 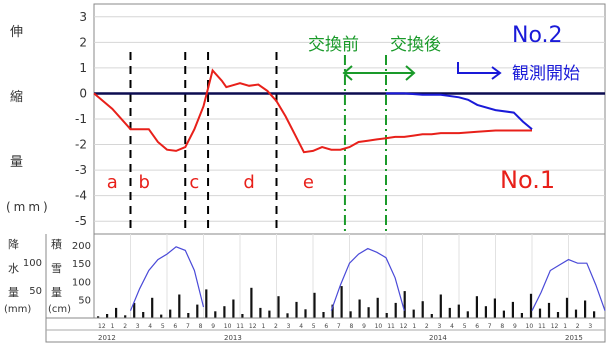 I want to click on period-label-e: e, so click(x=308, y=182).